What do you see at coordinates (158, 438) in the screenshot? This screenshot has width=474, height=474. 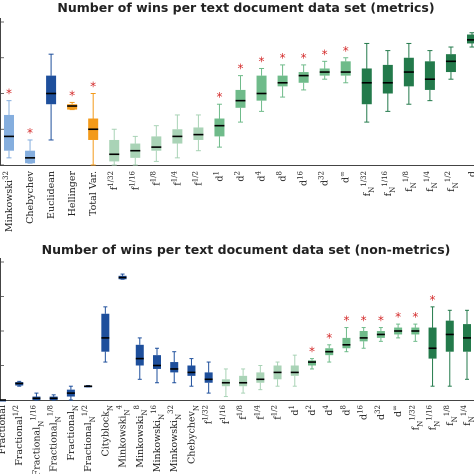 I see `x-tick-label: MinkowskiN16` at bounding box center [158, 438].